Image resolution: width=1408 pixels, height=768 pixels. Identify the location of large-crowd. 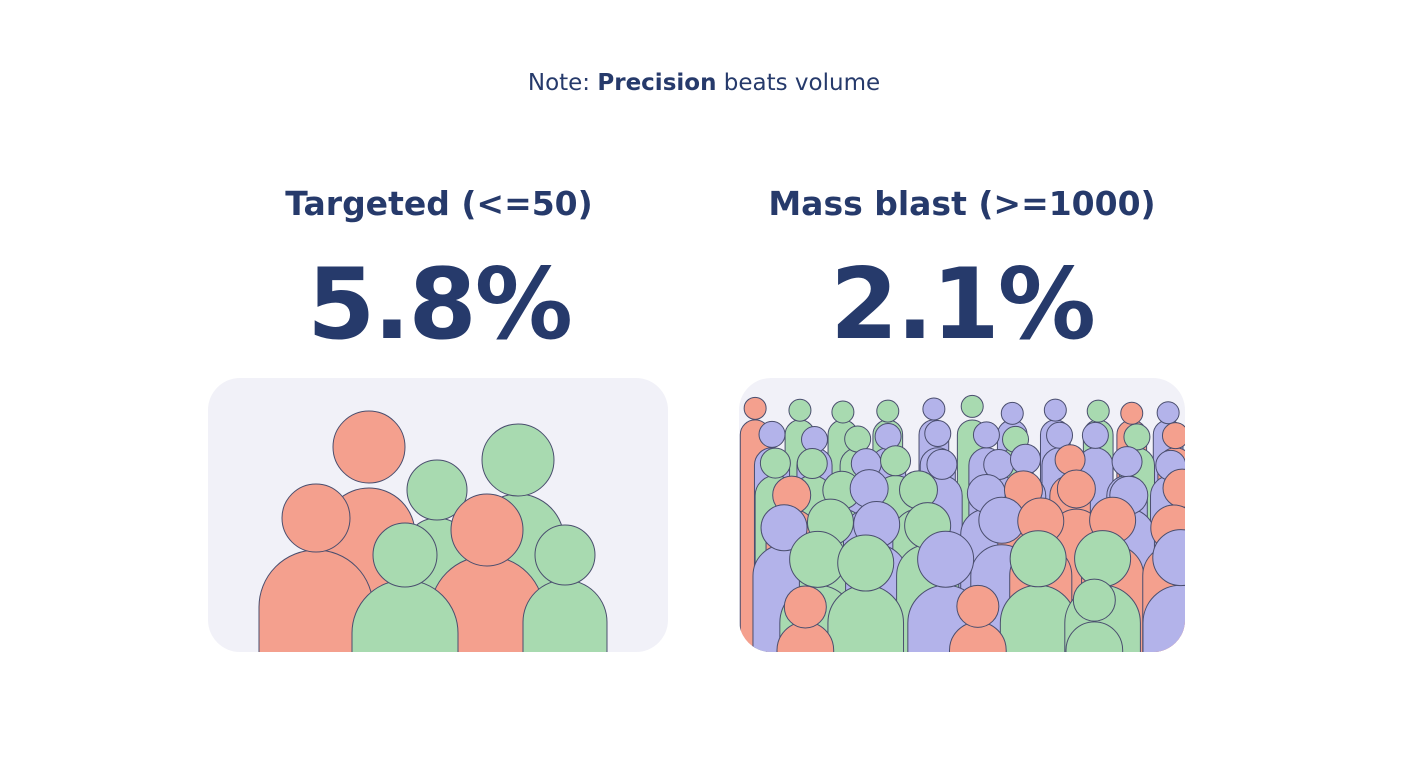
(962, 523).